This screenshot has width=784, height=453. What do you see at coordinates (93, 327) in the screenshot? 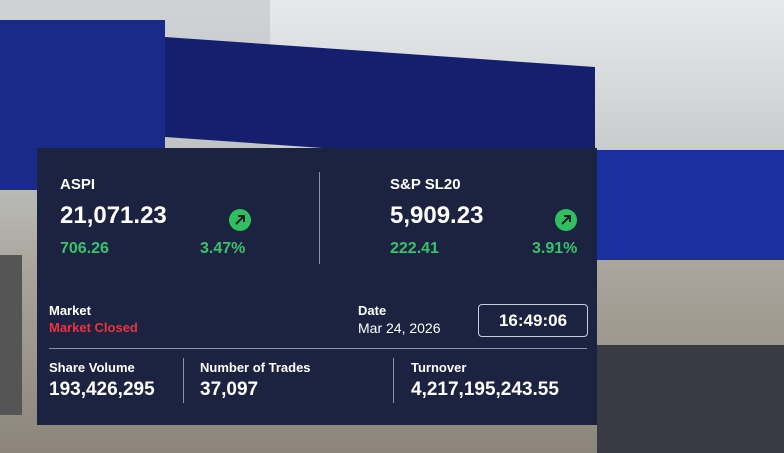
I see `market-status: Market Closed` at bounding box center [93, 327].